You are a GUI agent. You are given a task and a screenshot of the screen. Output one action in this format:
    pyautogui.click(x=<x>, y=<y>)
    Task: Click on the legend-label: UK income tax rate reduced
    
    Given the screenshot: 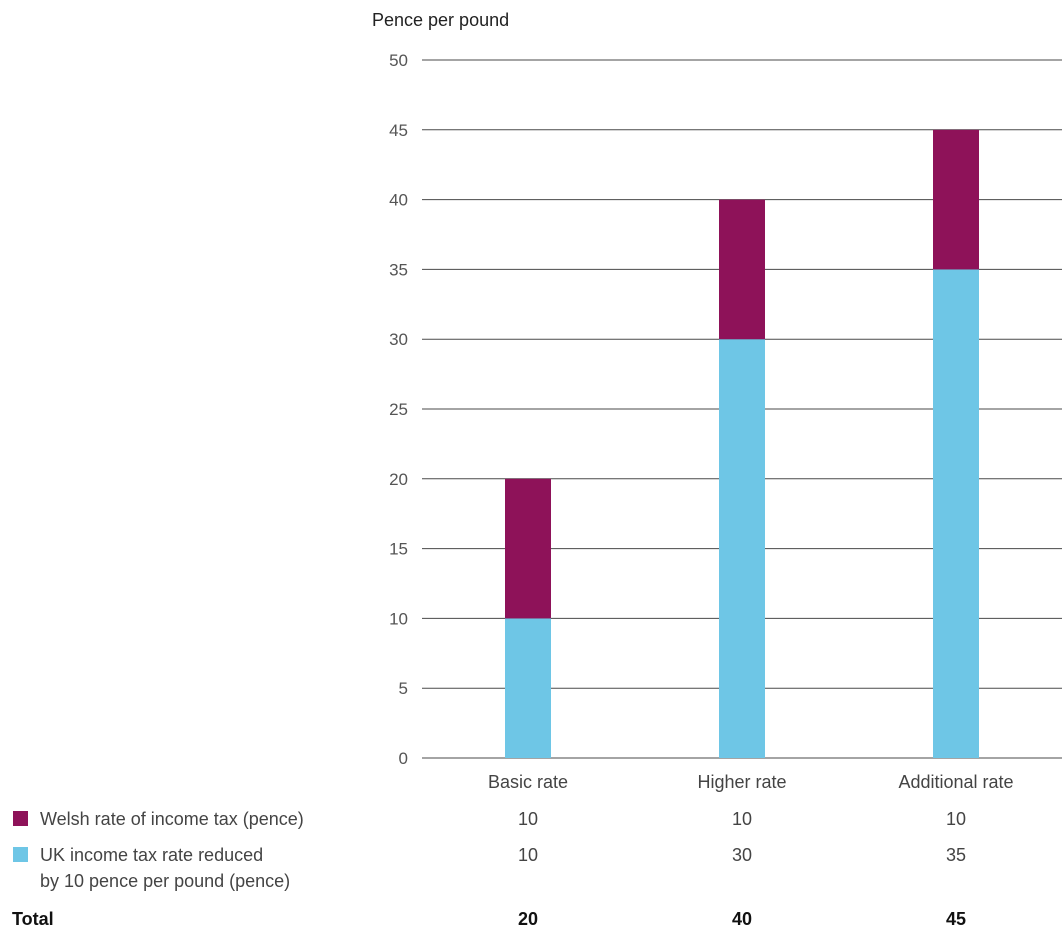 What is the action you would take?
    pyautogui.click(x=151, y=855)
    